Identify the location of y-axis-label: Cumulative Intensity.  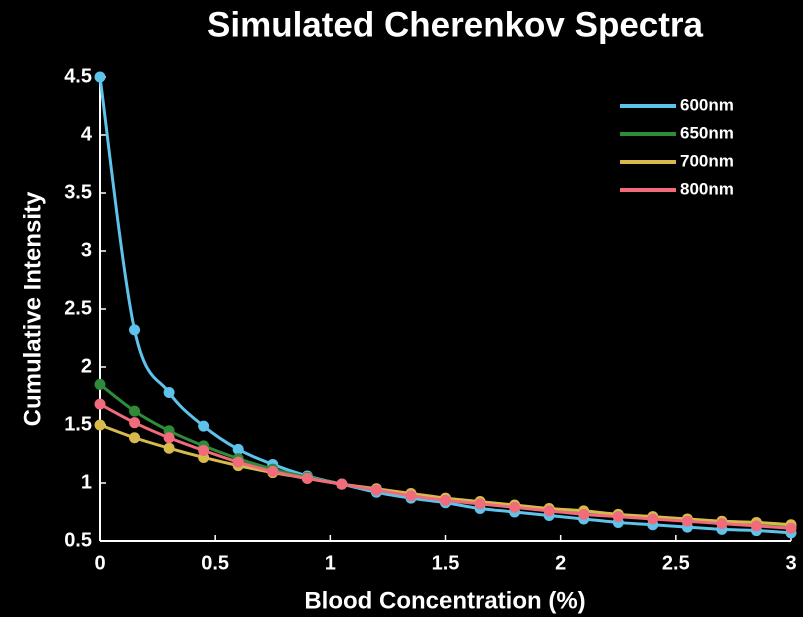
(32, 308).